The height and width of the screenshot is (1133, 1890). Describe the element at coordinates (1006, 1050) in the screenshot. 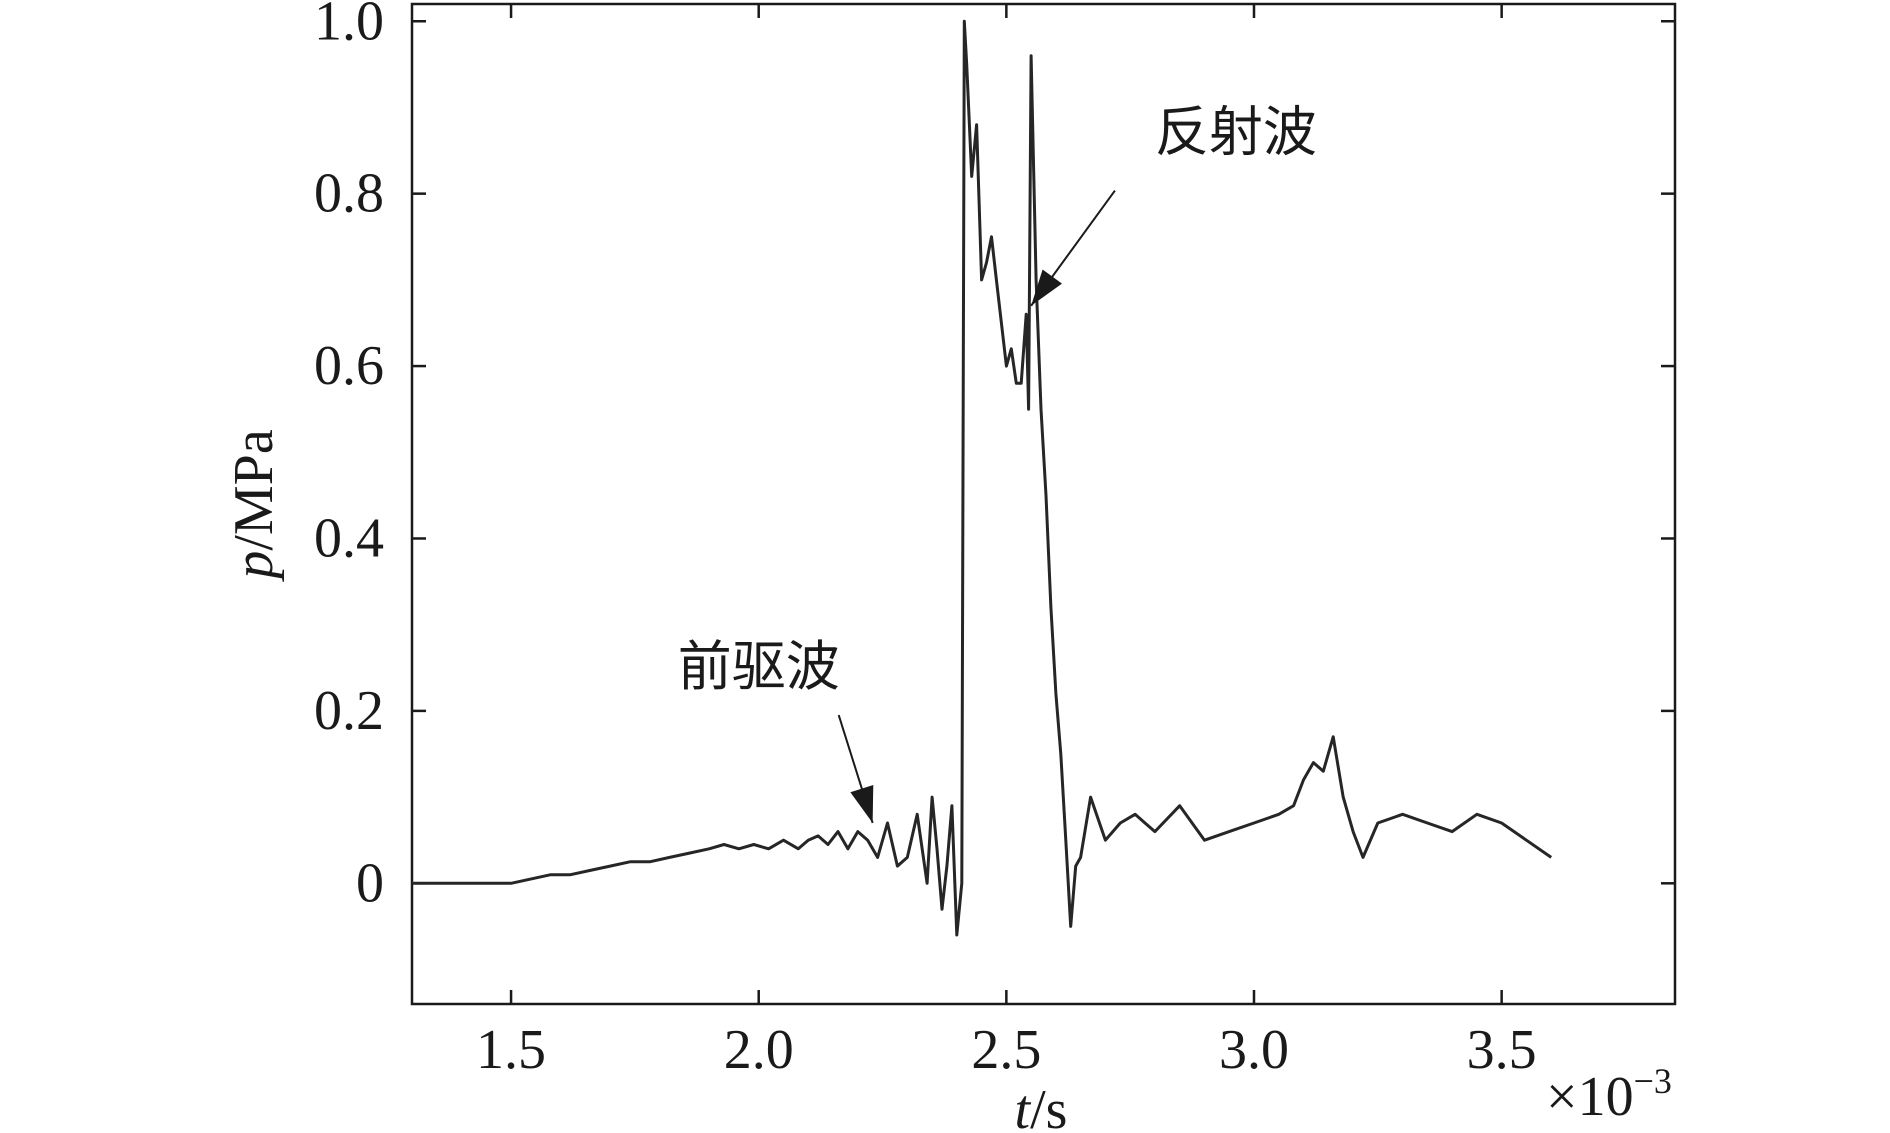

I see `x-tick-label: 2.5` at that location.